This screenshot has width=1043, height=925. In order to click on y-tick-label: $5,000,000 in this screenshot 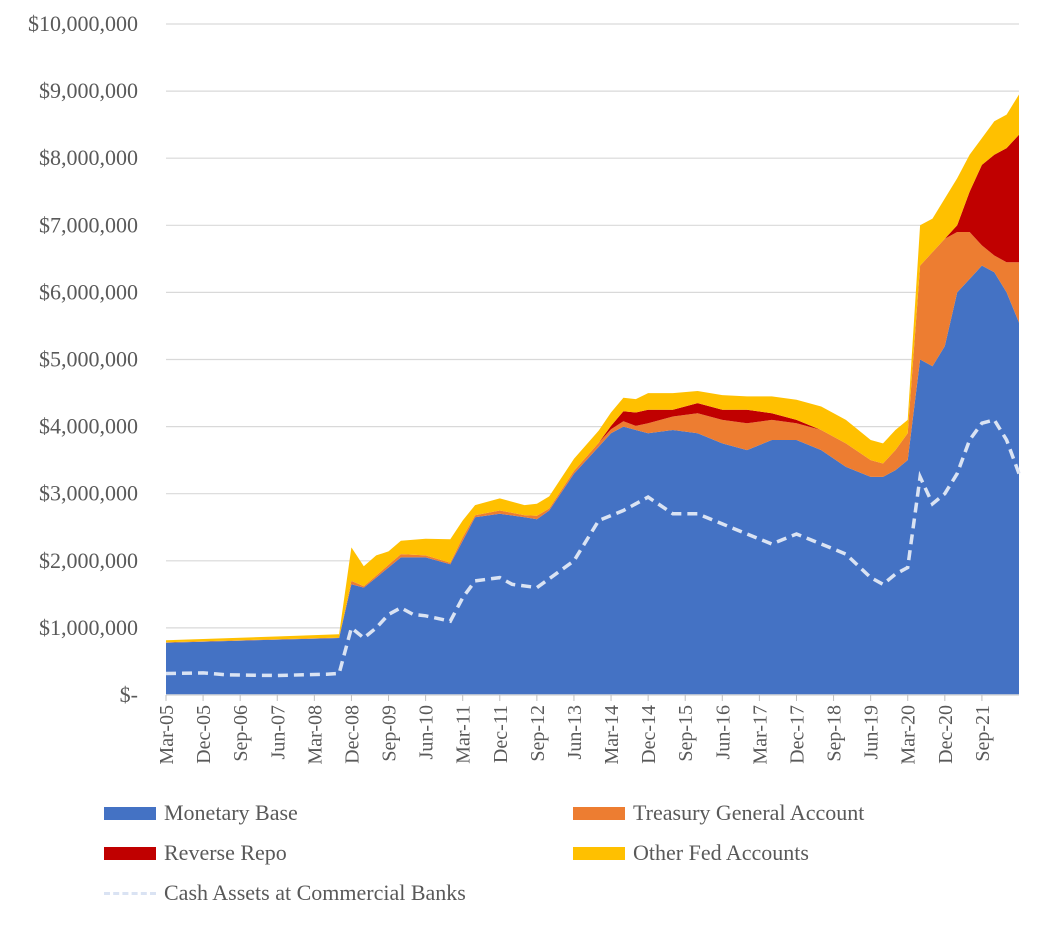, I will do `click(88, 359)`.